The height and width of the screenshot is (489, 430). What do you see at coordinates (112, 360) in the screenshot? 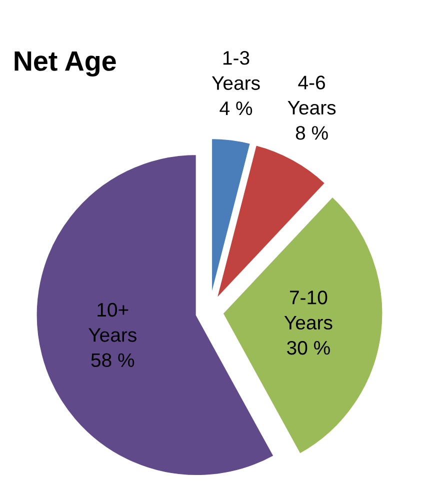
I see `data-label: 58 %` at bounding box center [112, 360].